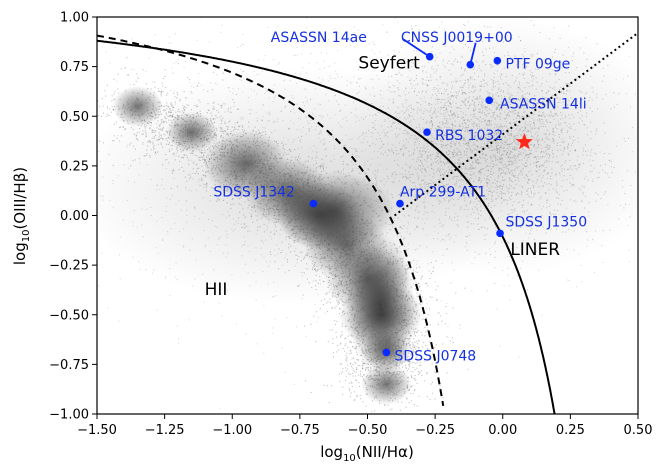 The height and width of the screenshot is (466, 663). Describe the element at coordinates (524, 141) in the screenshot. I see `highlight-star` at that location.